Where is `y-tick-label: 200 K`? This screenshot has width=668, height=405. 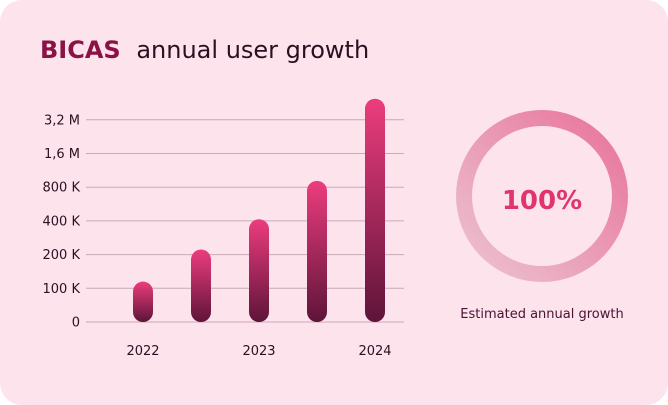
y-tick-label: 200 K is located at coordinates (62, 255).